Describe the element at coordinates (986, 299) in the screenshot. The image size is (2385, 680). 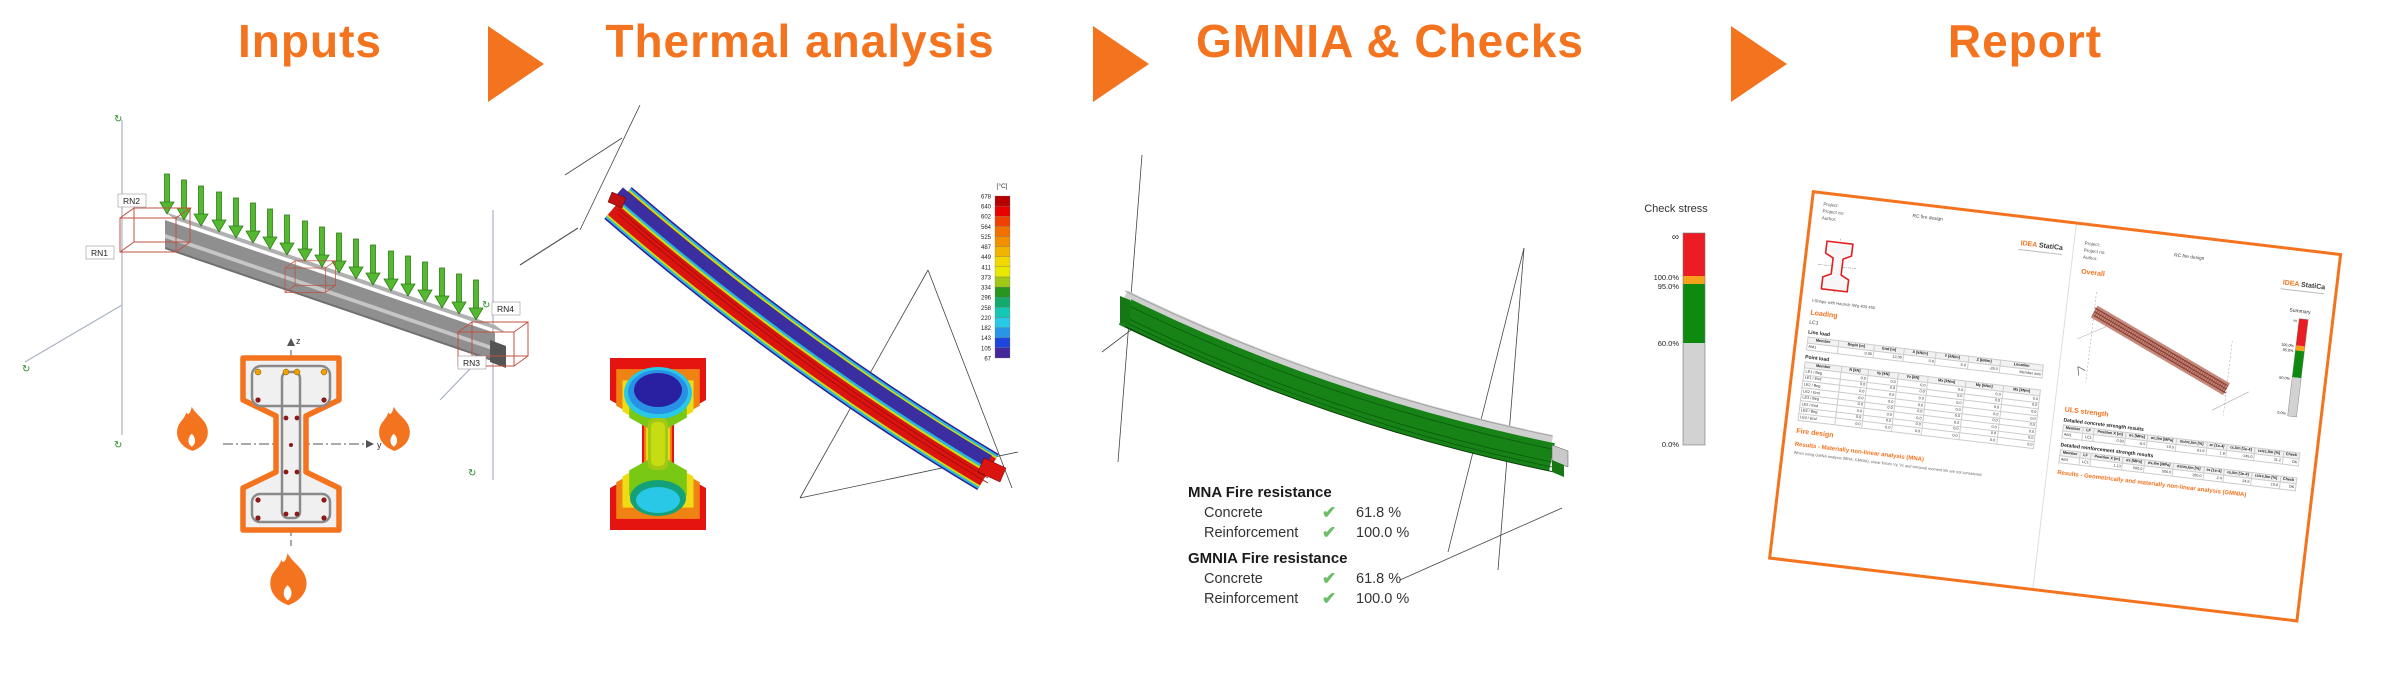
I see `svg-text: 296` at that location.